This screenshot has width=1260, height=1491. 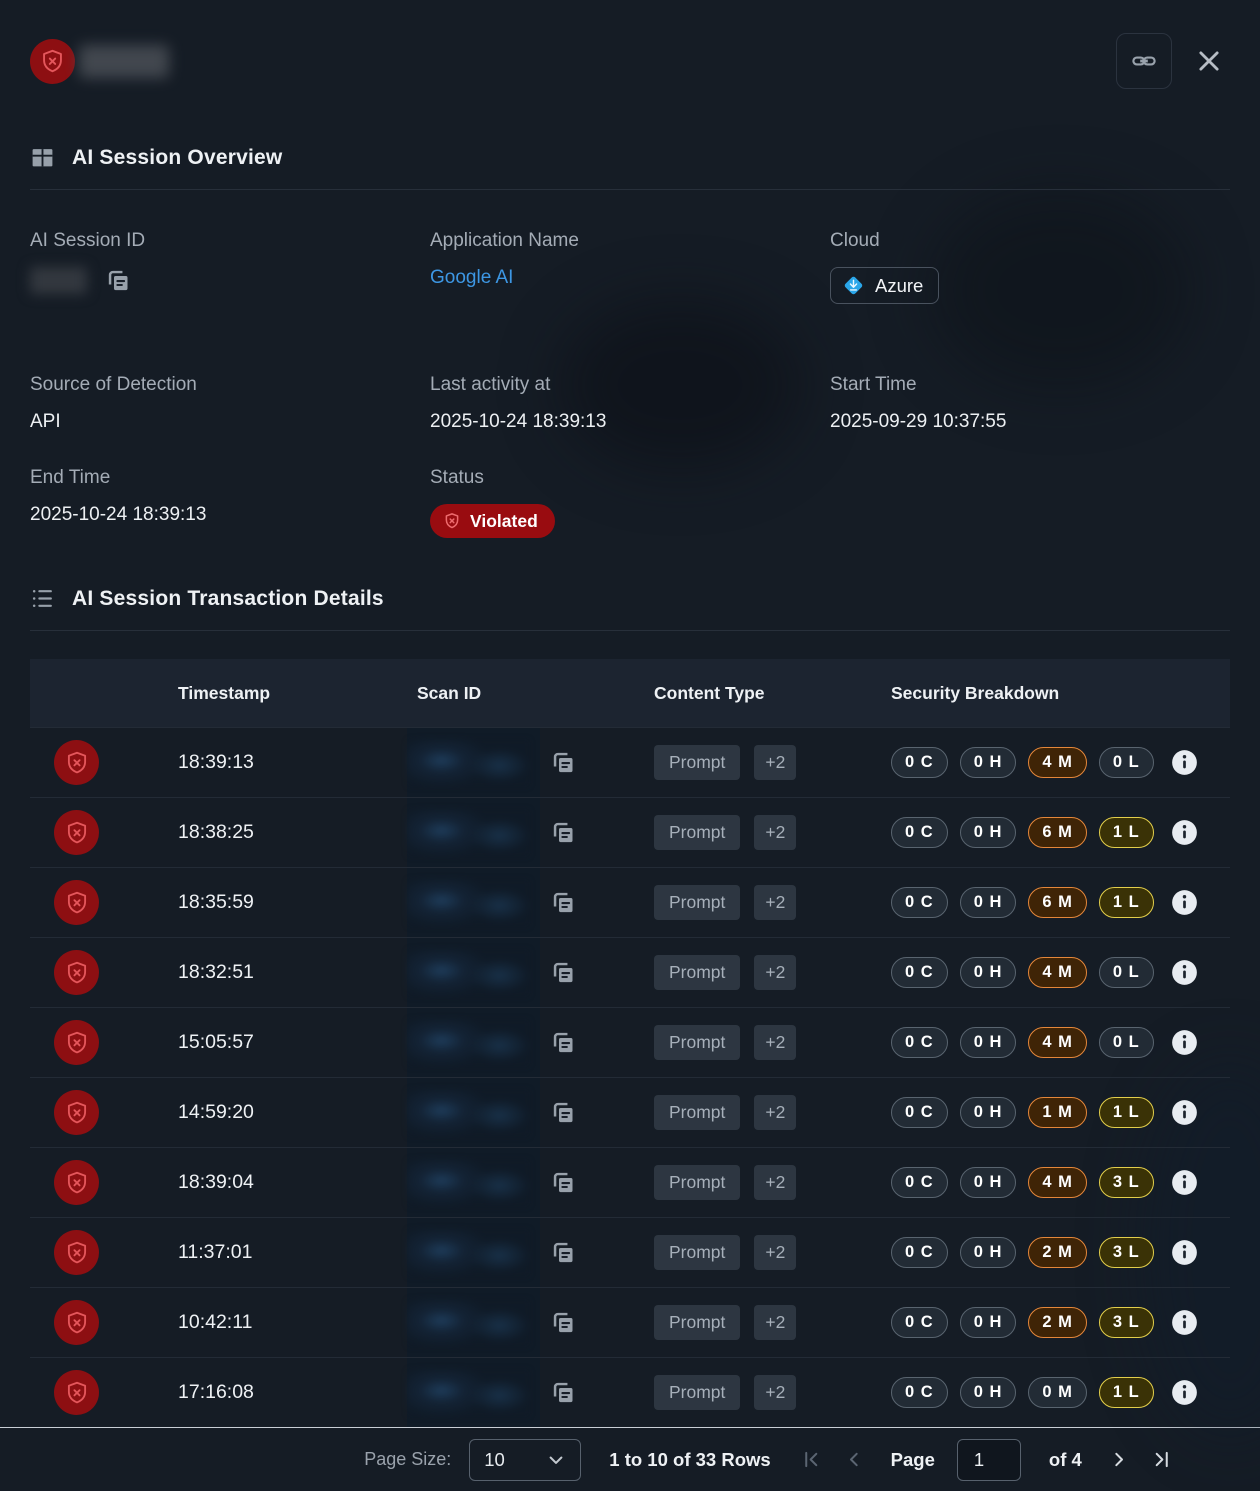 I want to click on last-page-icon, so click(x=1161, y=1459).